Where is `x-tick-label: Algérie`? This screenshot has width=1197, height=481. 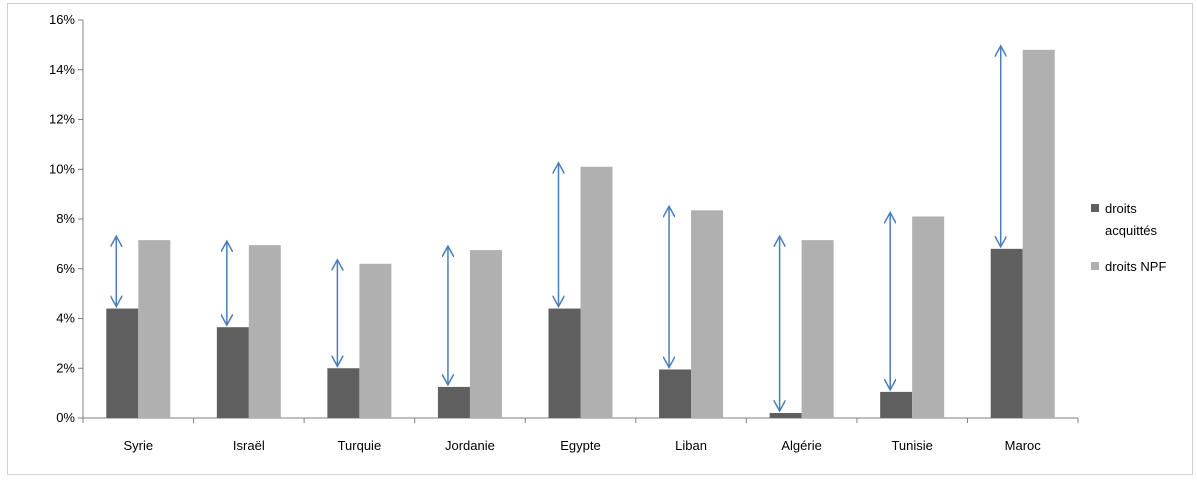 x-tick-label: Algérie is located at coordinates (801, 445).